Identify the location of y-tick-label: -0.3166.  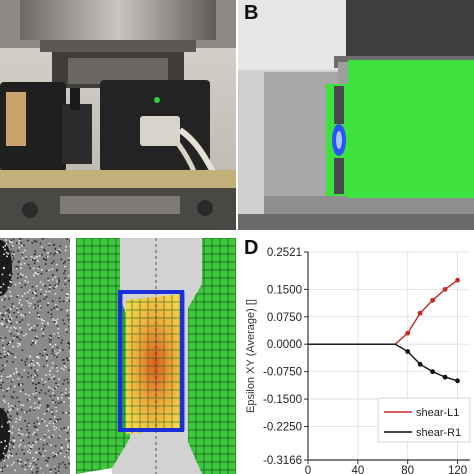
(282, 461).